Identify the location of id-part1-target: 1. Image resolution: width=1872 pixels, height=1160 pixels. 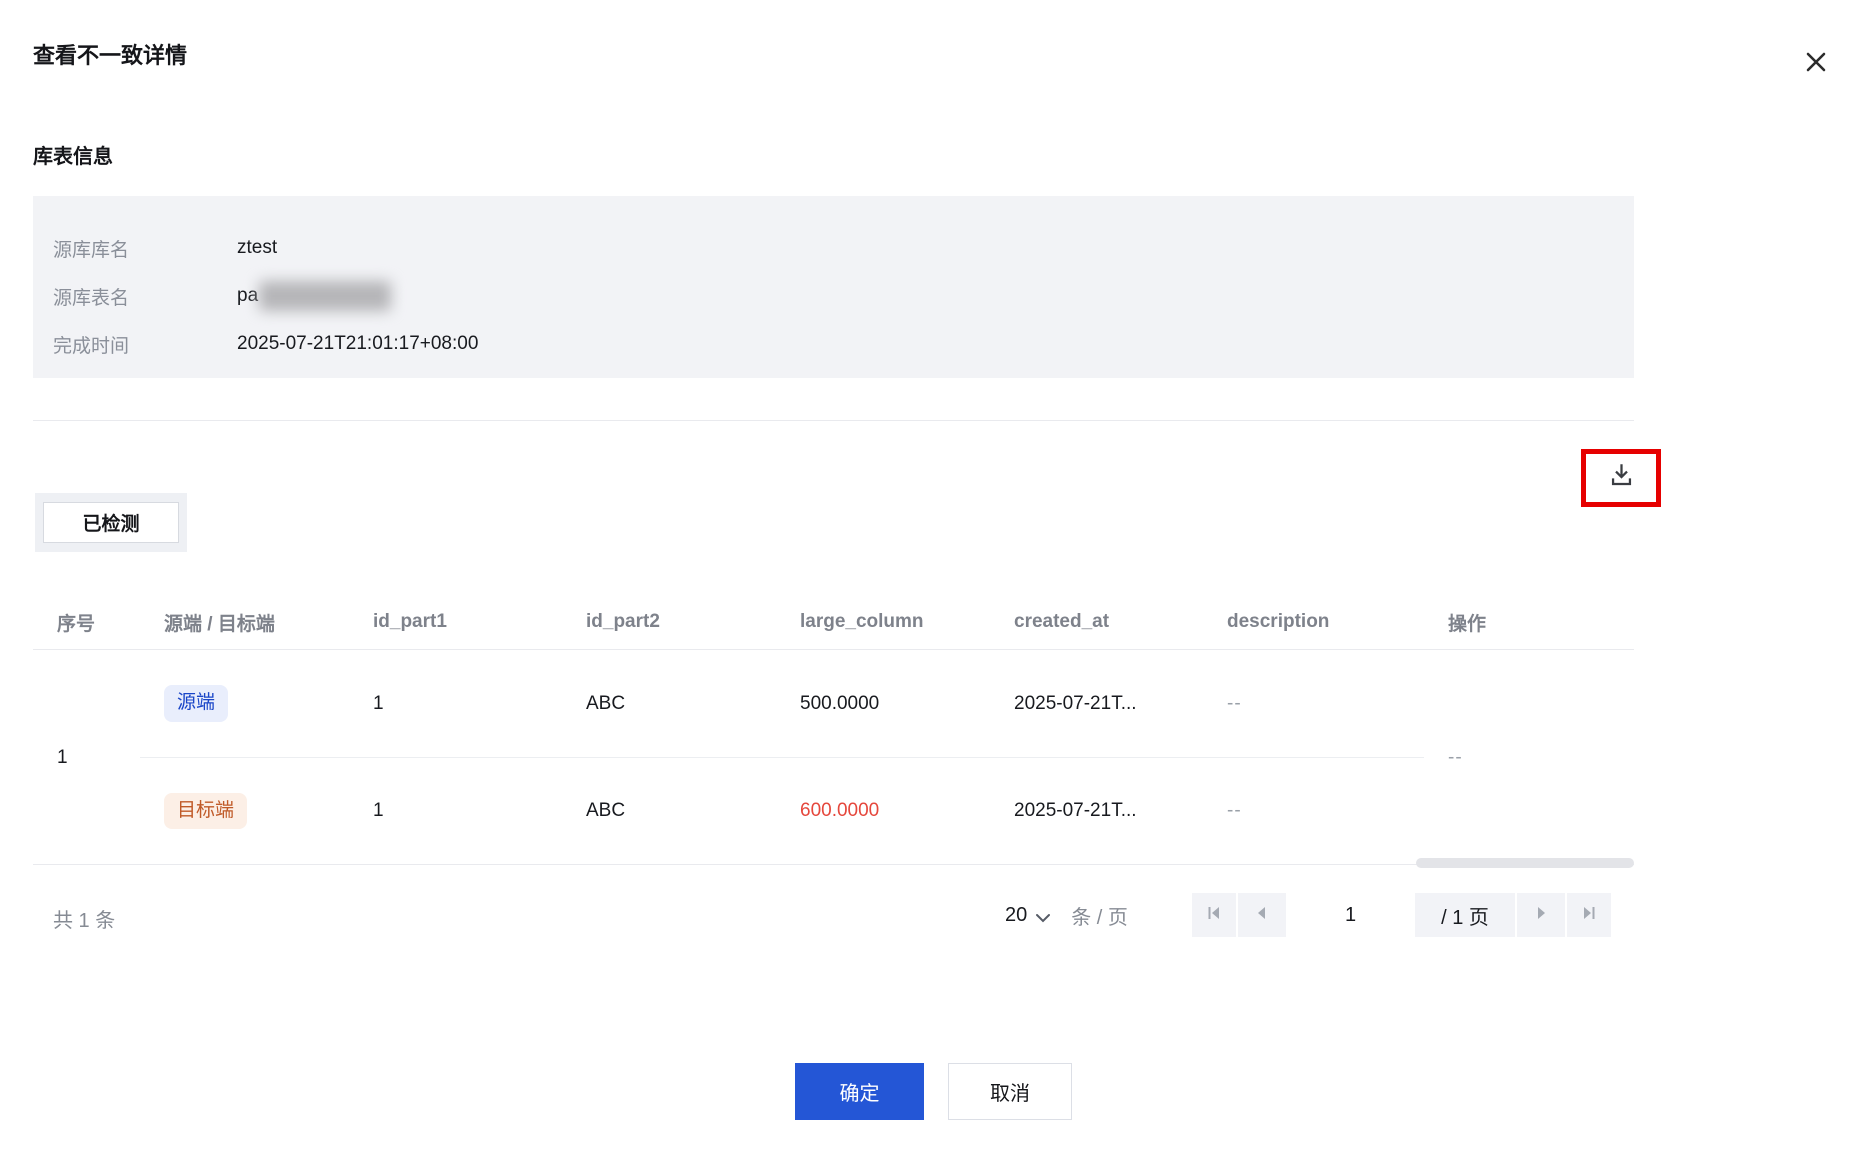
(378, 810).